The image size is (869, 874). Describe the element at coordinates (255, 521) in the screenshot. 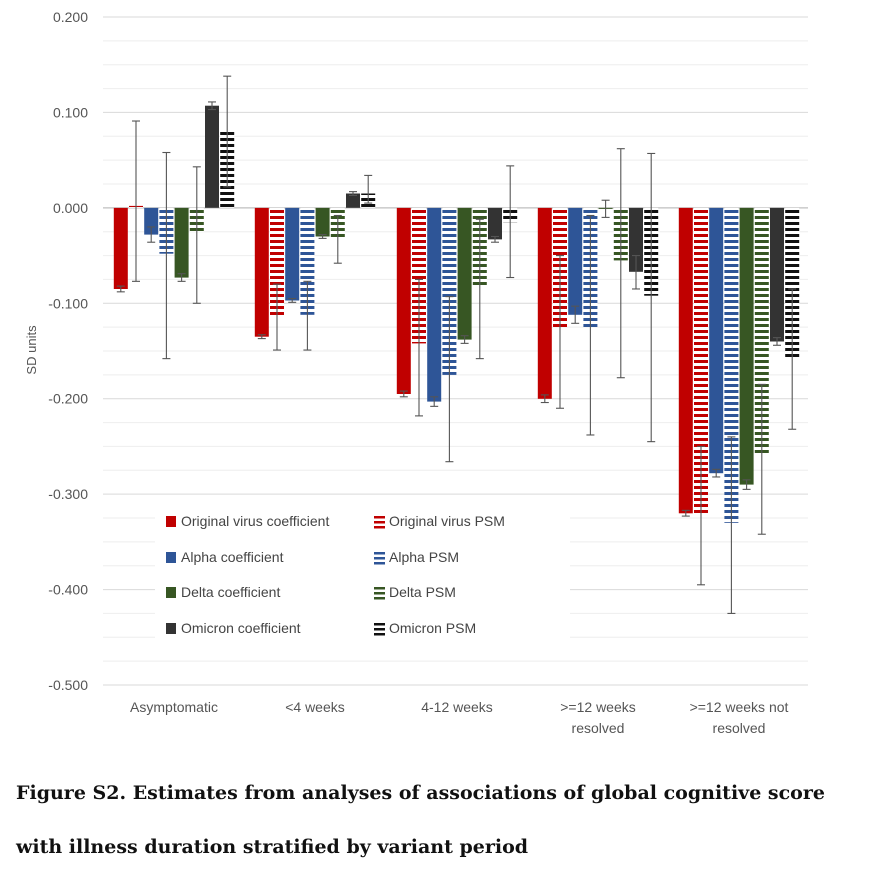

I see `legend-label: Original virus coefficient` at that location.